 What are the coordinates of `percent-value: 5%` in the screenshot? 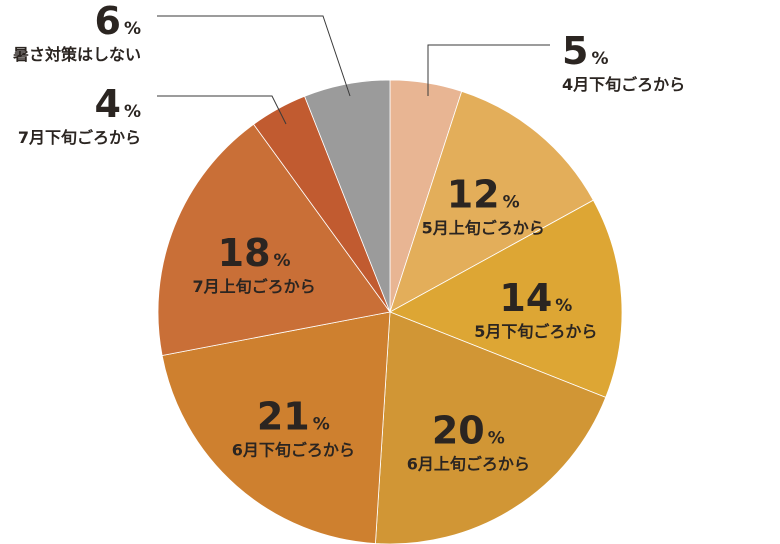 It's located at (585, 51).